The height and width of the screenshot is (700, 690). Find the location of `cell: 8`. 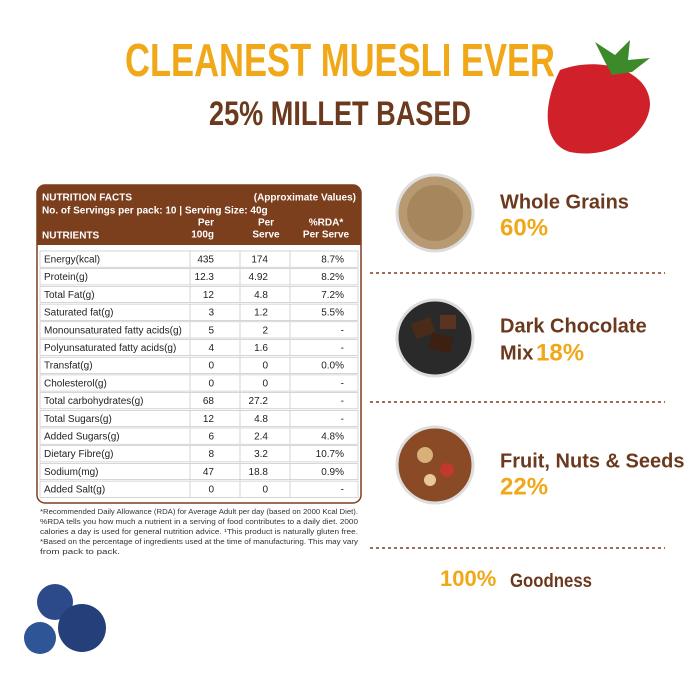

cell: 8 is located at coordinates (211, 454).